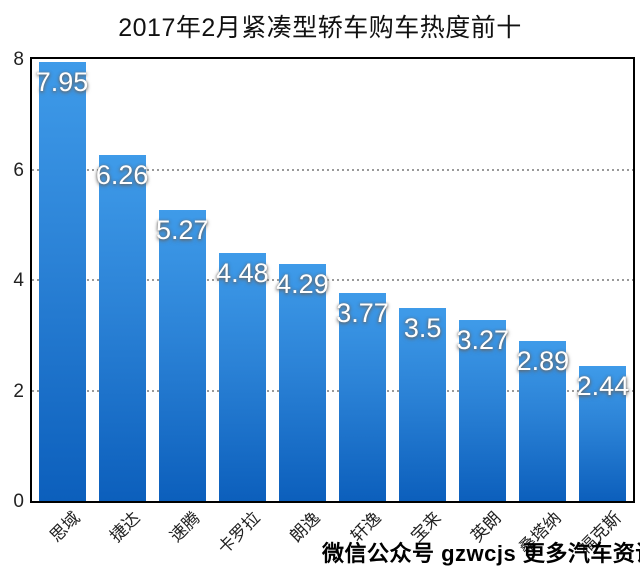 Image resolution: width=640 pixels, height=572 pixels. What do you see at coordinates (302, 382) in the screenshot?
I see `bar-朗逸` at bounding box center [302, 382].